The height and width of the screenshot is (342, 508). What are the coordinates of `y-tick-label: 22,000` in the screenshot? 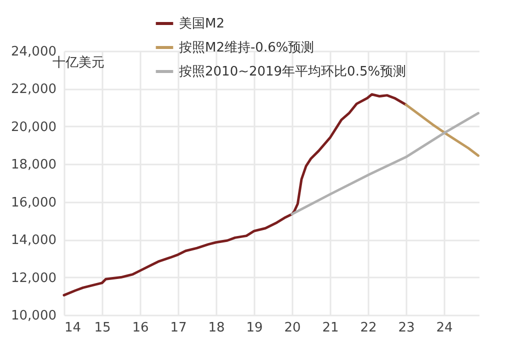 It's located at (33, 90).